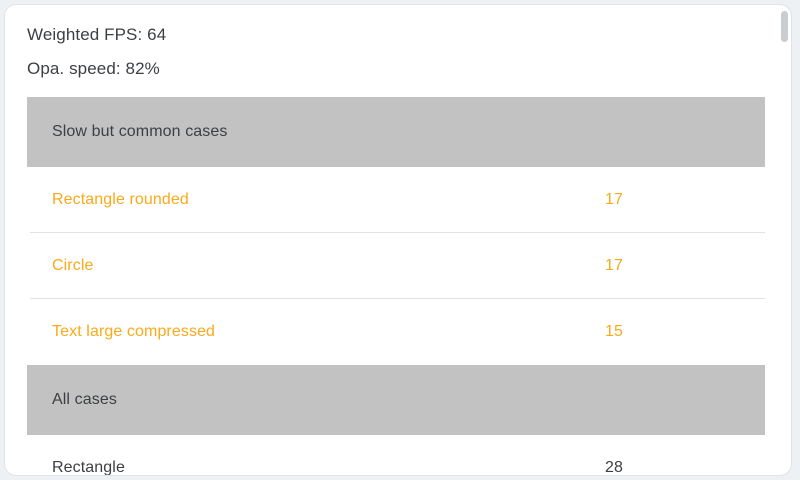  I want to click on scrollbar-thumb, so click(784, 26).